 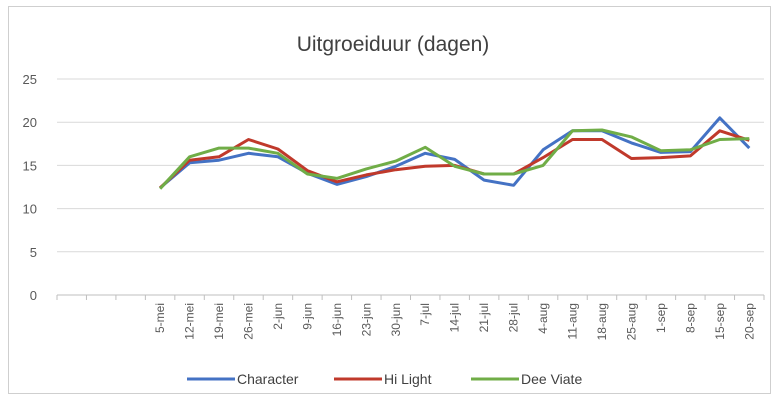 What do you see at coordinates (337, 319) in the screenshot?
I see `x-tick-label: 16-jun` at bounding box center [337, 319].